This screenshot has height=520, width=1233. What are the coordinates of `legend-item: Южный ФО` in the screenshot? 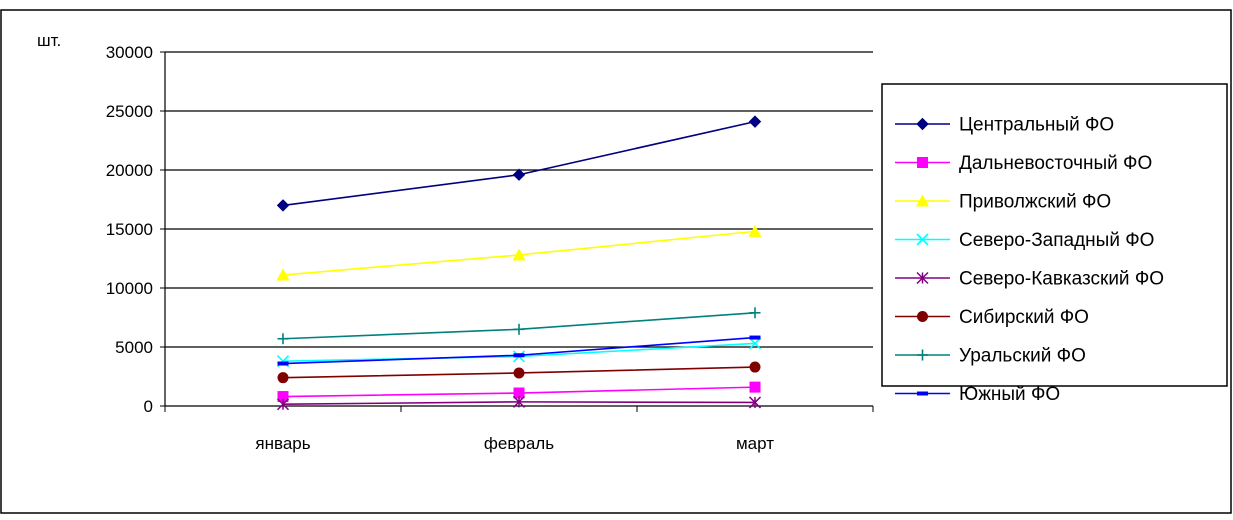 It's located at (977, 394).